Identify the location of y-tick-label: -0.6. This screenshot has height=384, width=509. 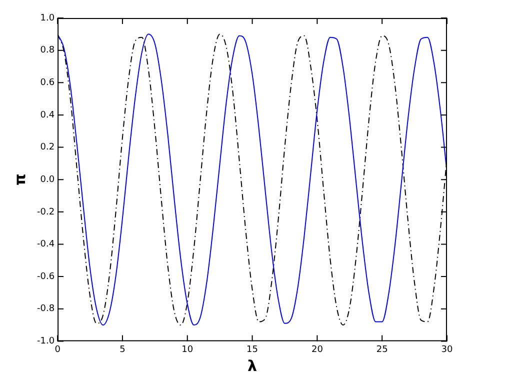
(46, 277).